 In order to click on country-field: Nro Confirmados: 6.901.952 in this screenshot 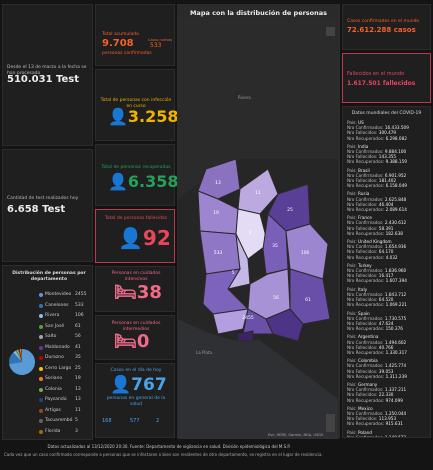, I will do `click(386, 175)`.